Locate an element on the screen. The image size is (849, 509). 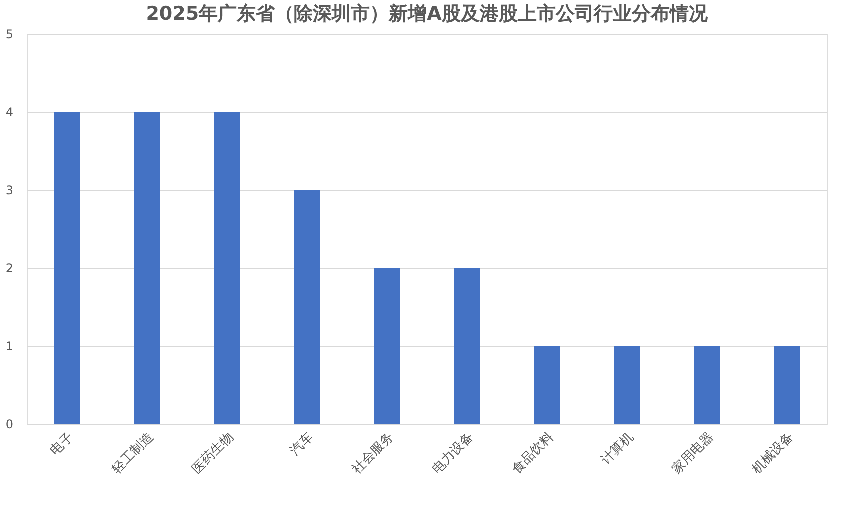
y-tick-label: 4 is located at coordinates (10, 113).